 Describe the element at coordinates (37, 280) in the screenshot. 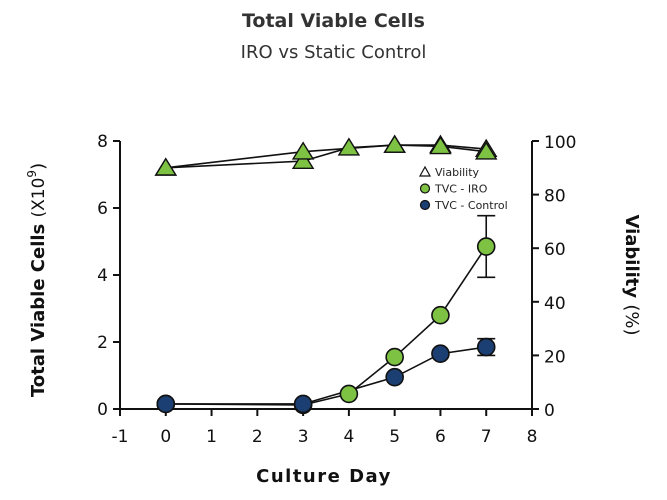

I see `y-left-axis-title: Total Viable Cells (X109)` at that location.